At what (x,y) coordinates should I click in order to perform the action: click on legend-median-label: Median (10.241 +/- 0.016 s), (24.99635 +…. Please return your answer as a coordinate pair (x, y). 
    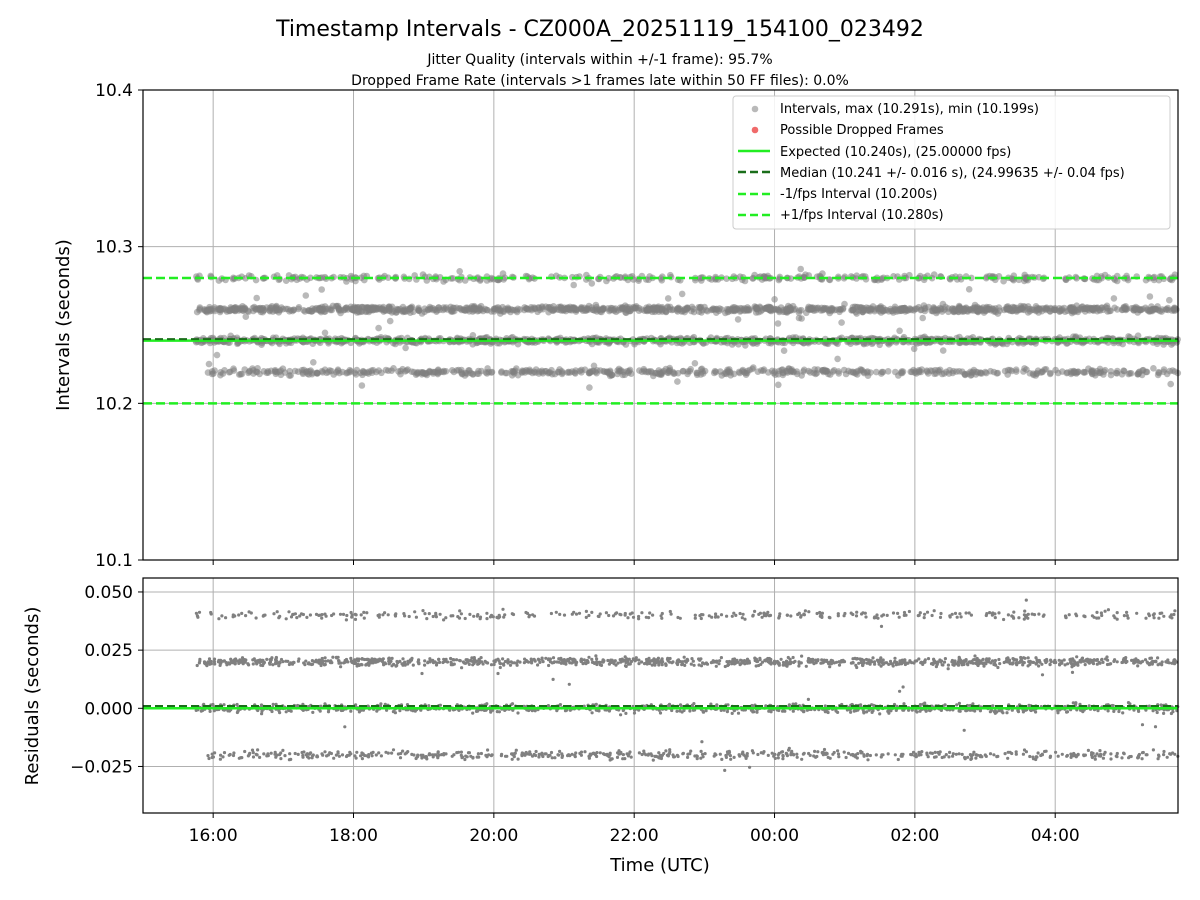
    Looking at the image, I should click on (952, 173).